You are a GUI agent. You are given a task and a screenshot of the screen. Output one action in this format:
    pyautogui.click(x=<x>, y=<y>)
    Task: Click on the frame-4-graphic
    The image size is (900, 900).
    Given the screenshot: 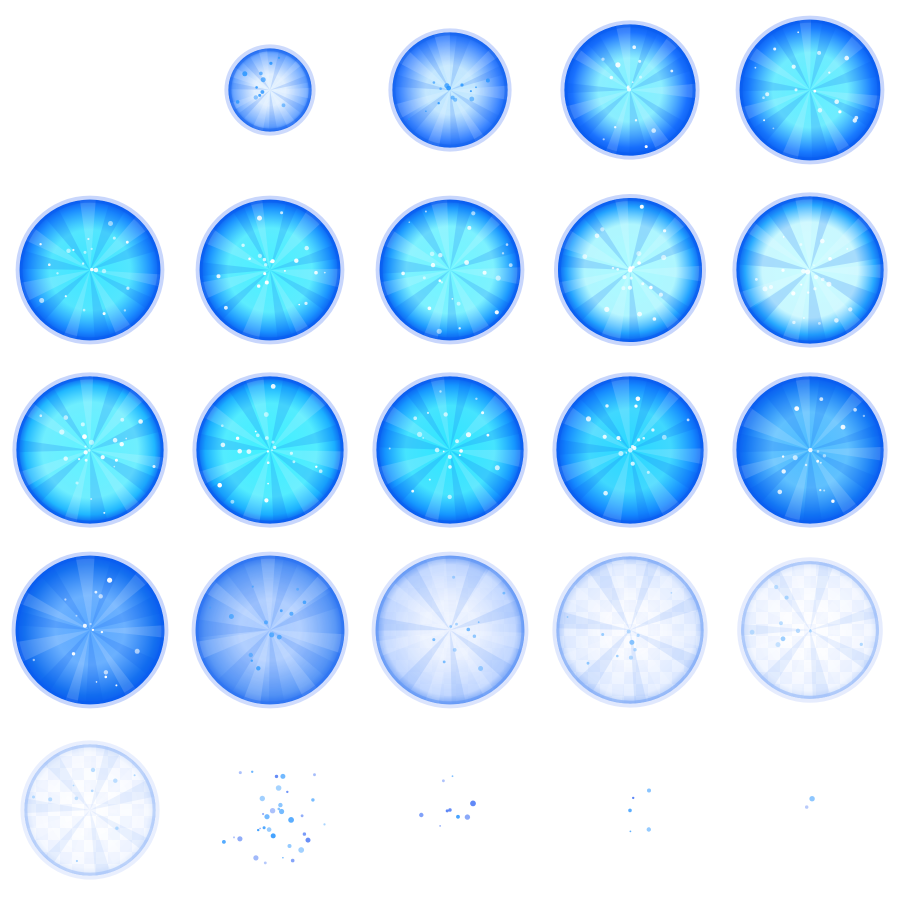 What is the action you would take?
    pyautogui.click(x=630, y=90)
    